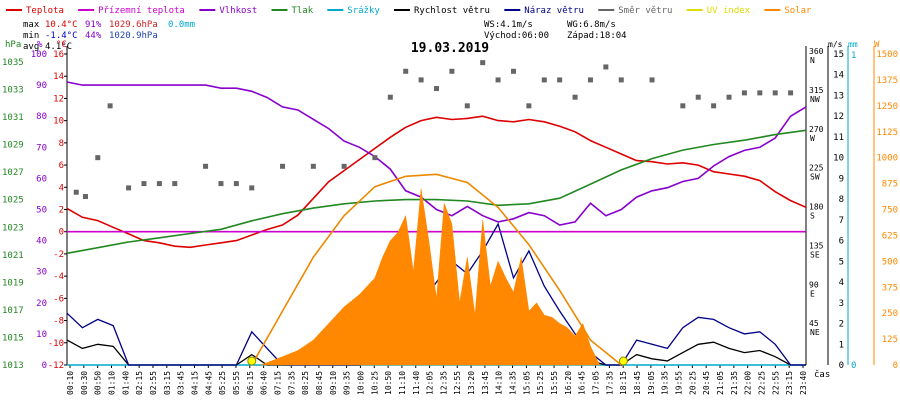 This screenshot has width=900, height=404. Describe the element at coordinates (877, 45) in the screenshot. I see `unit-solar: W` at that location.